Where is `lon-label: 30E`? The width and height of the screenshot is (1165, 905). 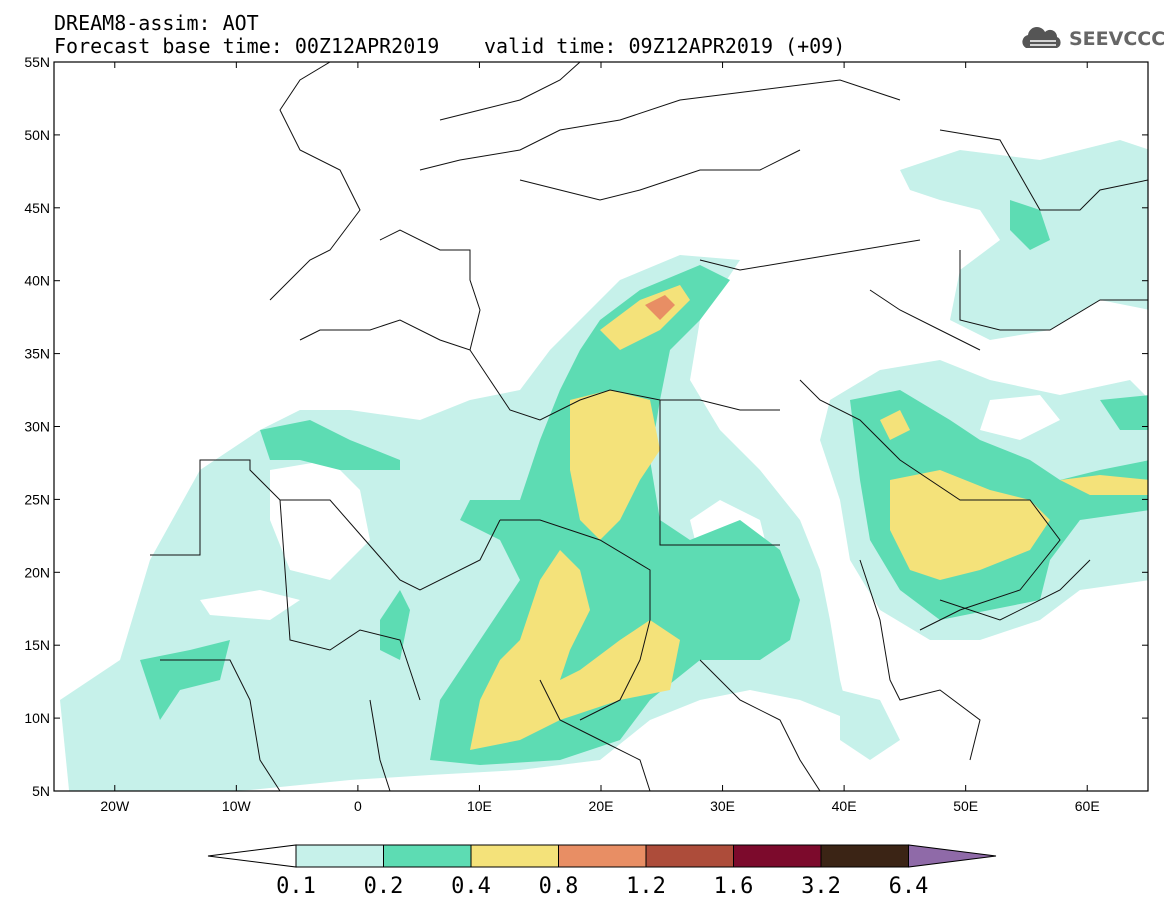 lon-label: 30E is located at coordinates (722, 806).